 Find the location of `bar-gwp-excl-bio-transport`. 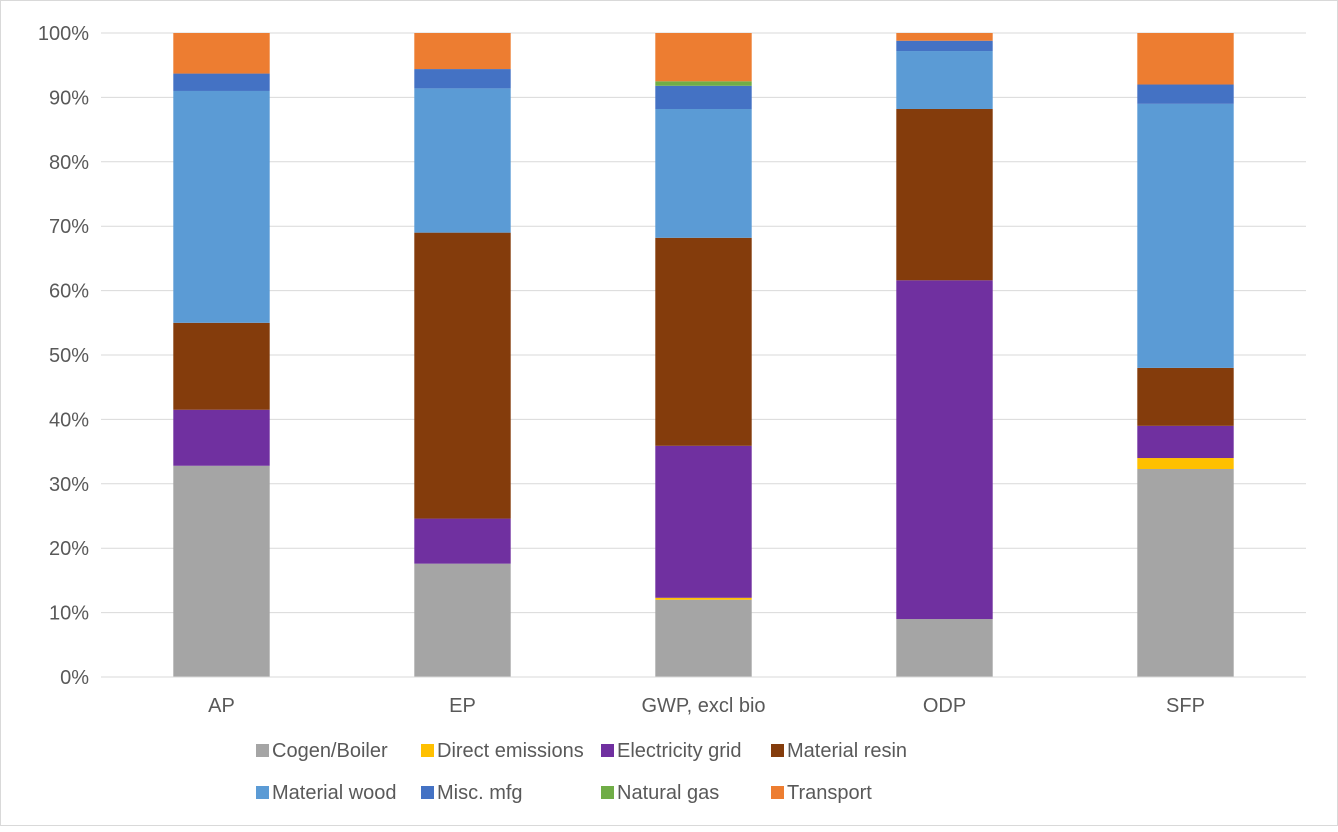

bar-gwp-excl-bio-transport is located at coordinates (703, 57).